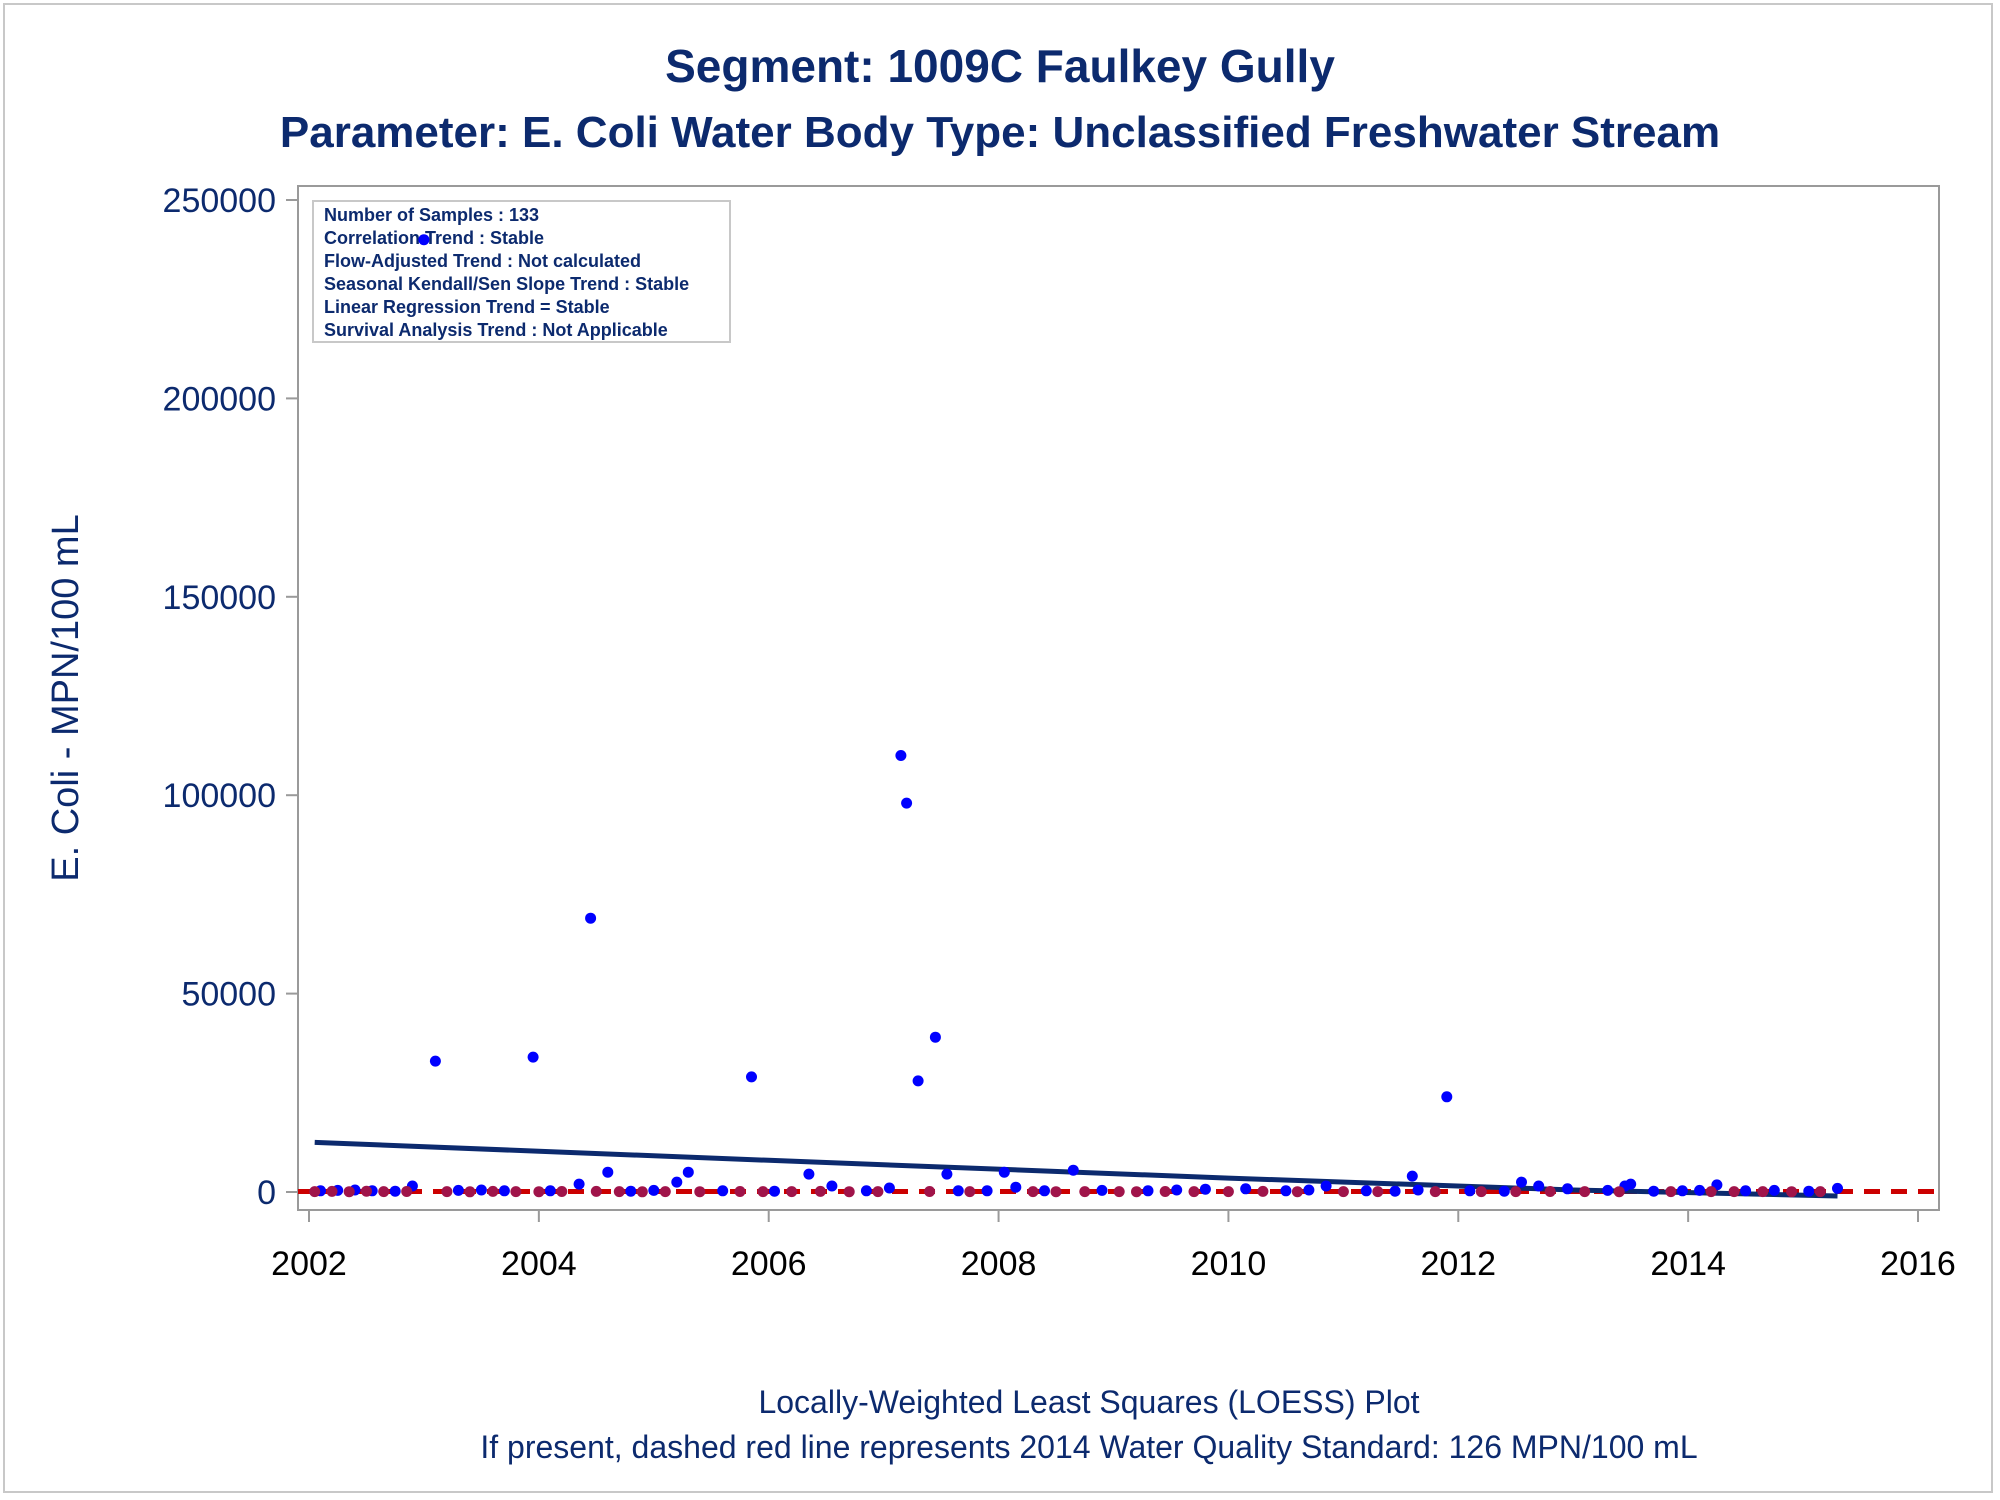 This screenshot has height=1500, width=2000. What do you see at coordinates (219, 201) in the screenshot?
I see `y-tick-label: 250000` at bounding box center [219, 201].